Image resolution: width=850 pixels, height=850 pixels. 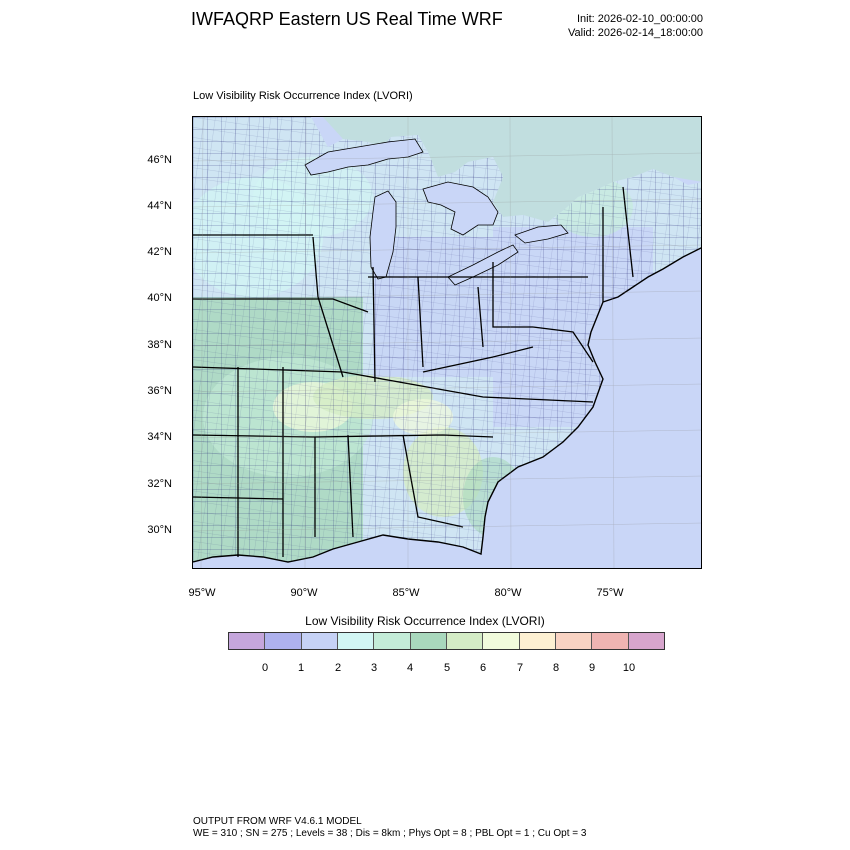 What do you see at coordinates (508, 593) in the screenshot?
I see `lon-label-80w: 80°W` at bounding box center [508, 593].